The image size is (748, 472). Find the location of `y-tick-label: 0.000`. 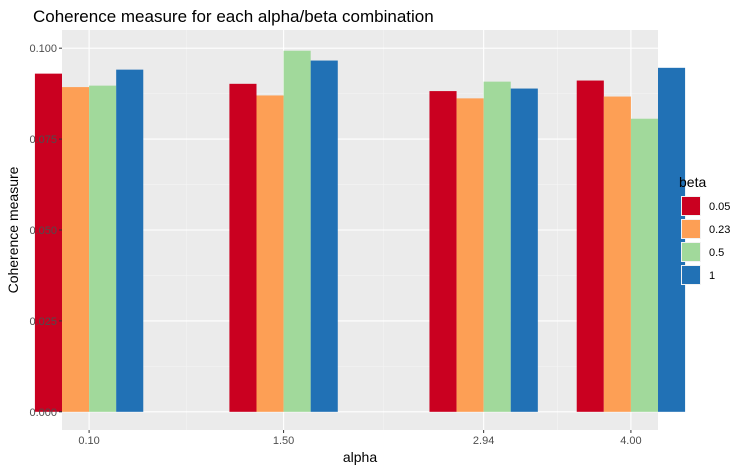

y-tick-label: 0.000 is located at coordinates (43, 413).